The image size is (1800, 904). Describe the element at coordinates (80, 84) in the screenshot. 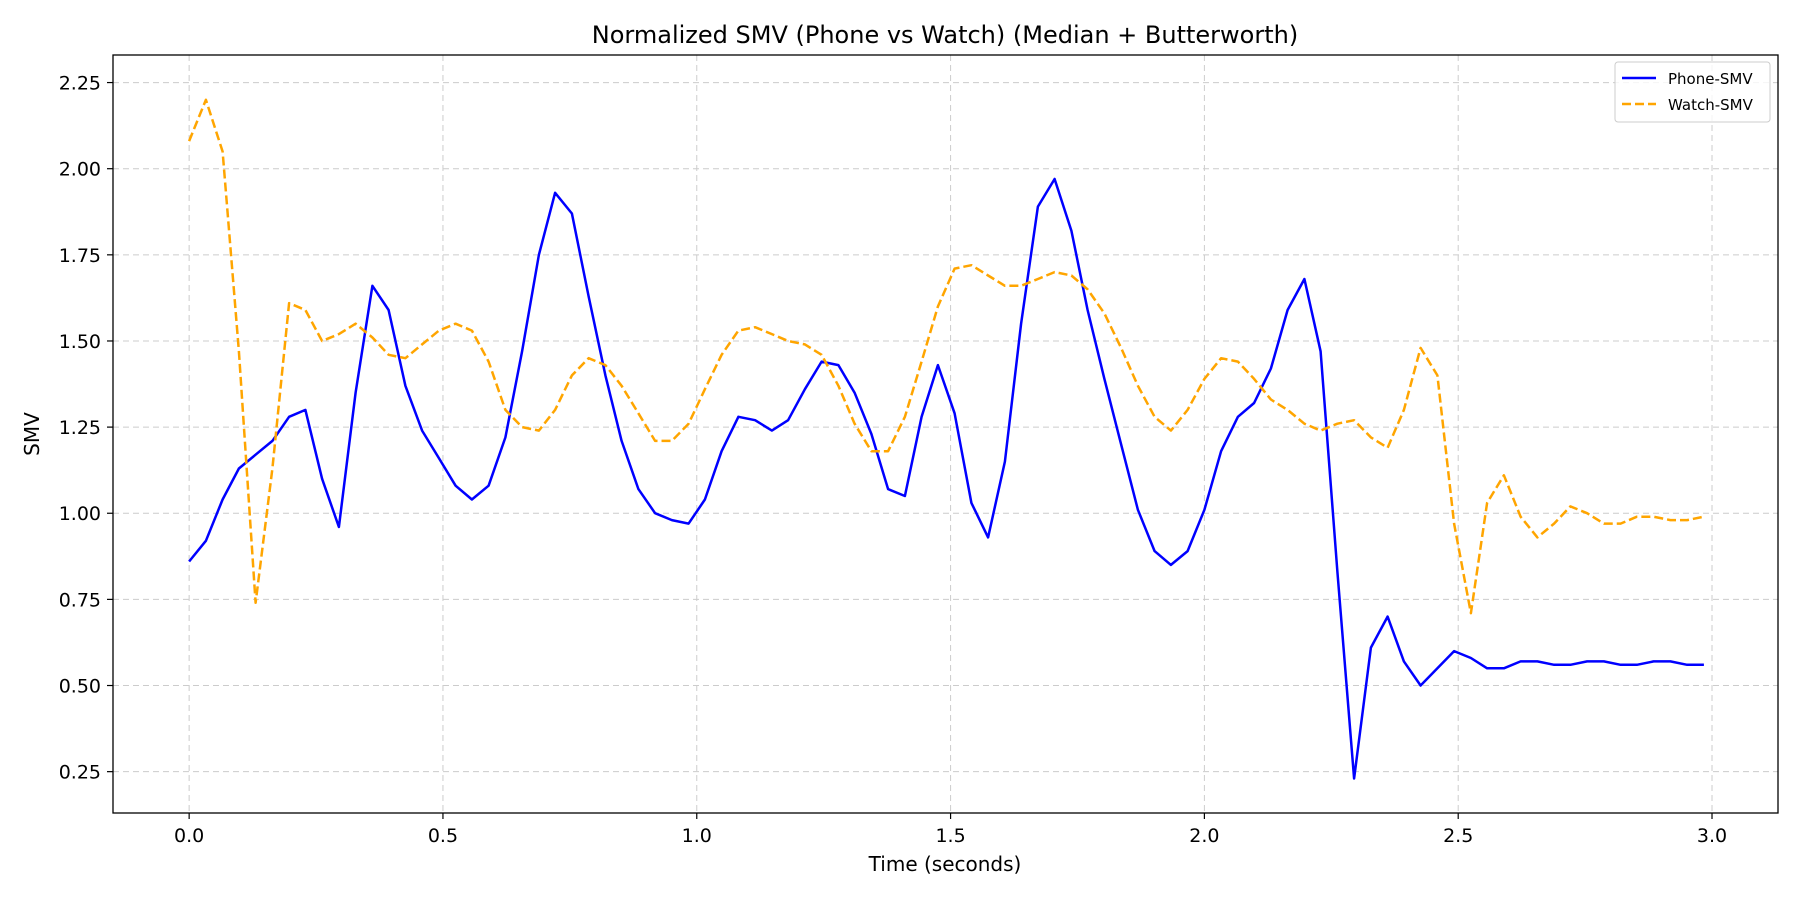

I see `y-tick-label: 2.25` at that location.